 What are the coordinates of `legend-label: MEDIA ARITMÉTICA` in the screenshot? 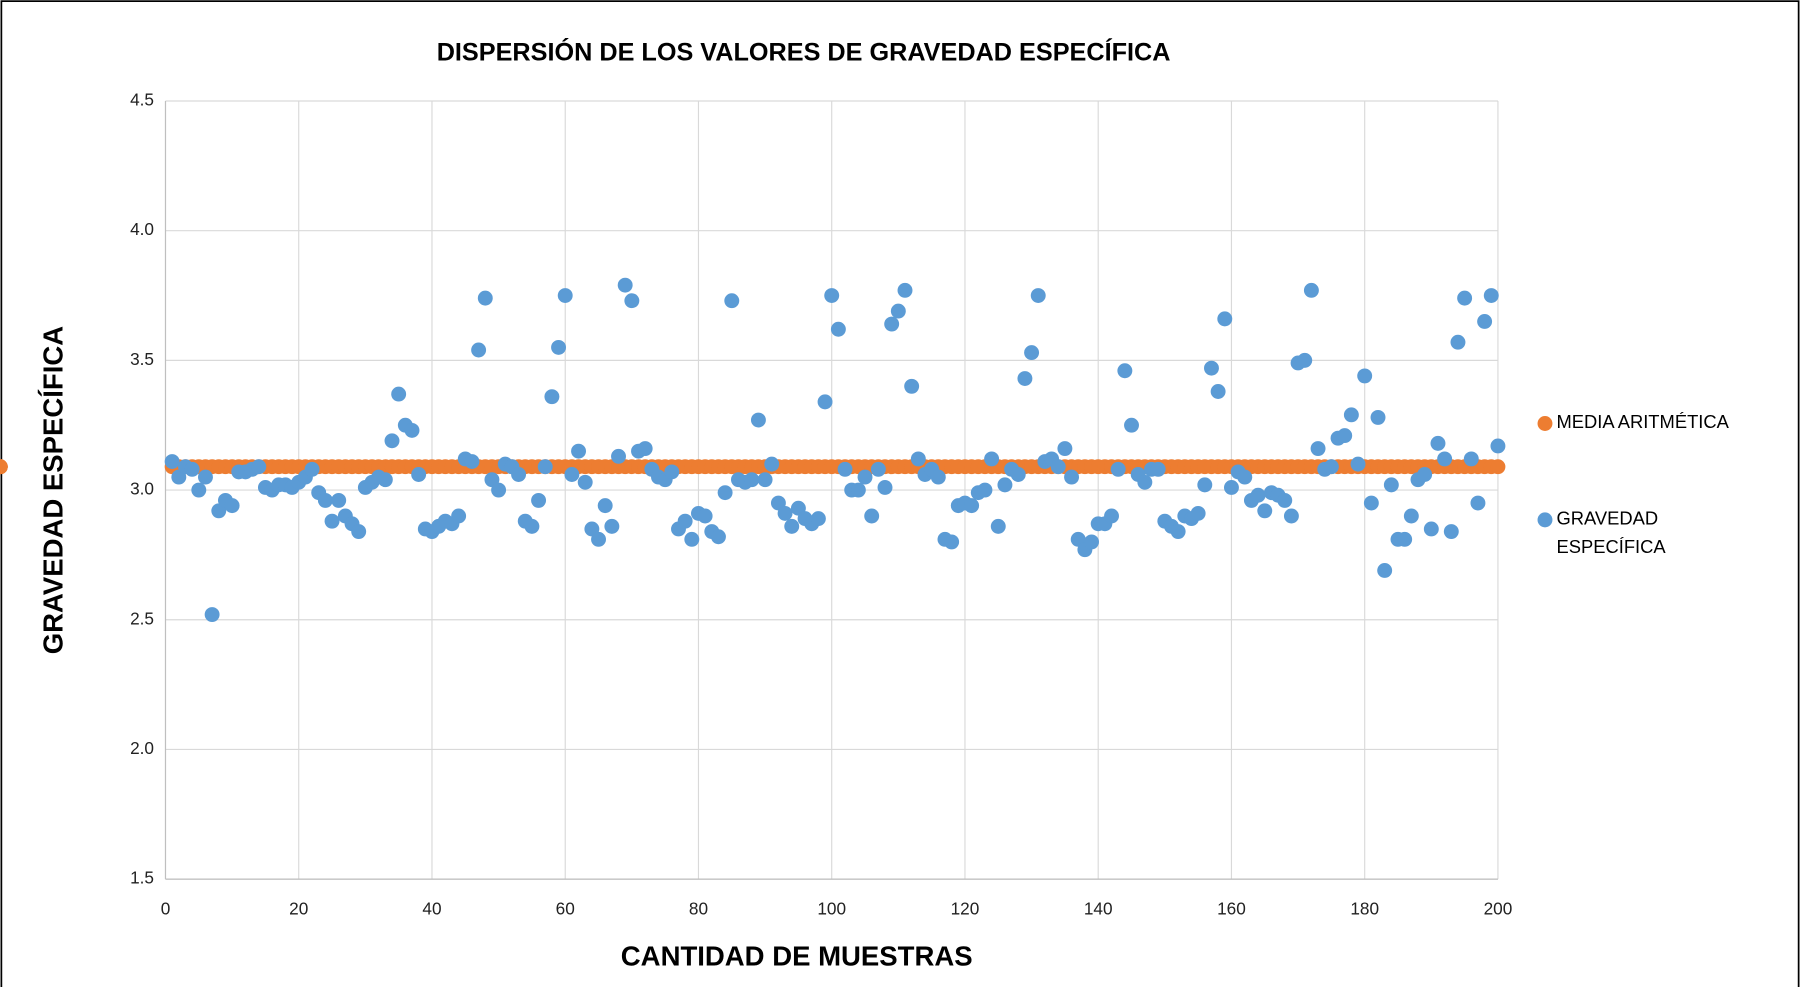 It's located at (1642, 423).